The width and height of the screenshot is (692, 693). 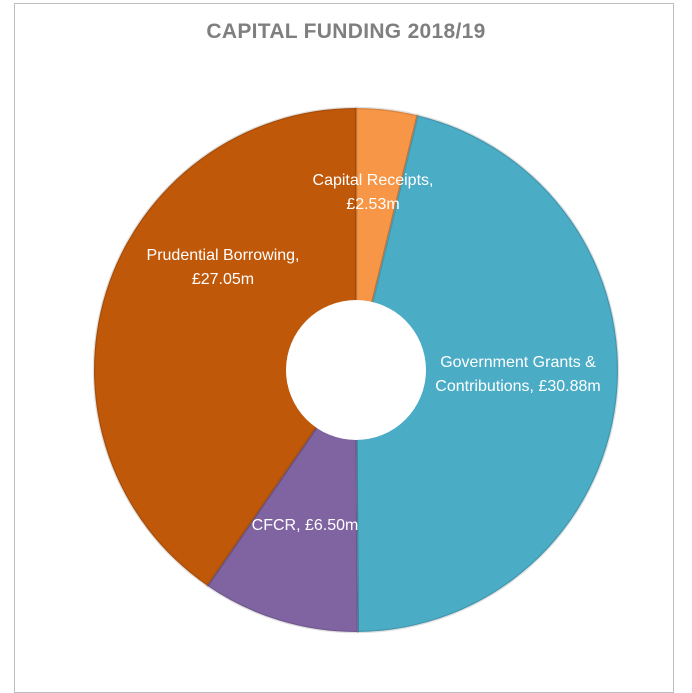 What do you see at coordinates (346, 31) in the screenshot?
I see `chart-title: CAPITAL FUNDING 2018/19` at bounding box center [346, 31].